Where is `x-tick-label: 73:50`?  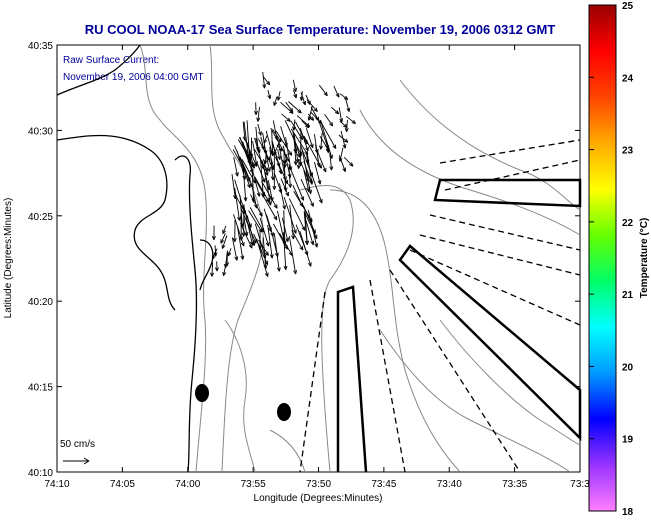 x-tick-label: 73:50 is located at coordinates (318, 484).